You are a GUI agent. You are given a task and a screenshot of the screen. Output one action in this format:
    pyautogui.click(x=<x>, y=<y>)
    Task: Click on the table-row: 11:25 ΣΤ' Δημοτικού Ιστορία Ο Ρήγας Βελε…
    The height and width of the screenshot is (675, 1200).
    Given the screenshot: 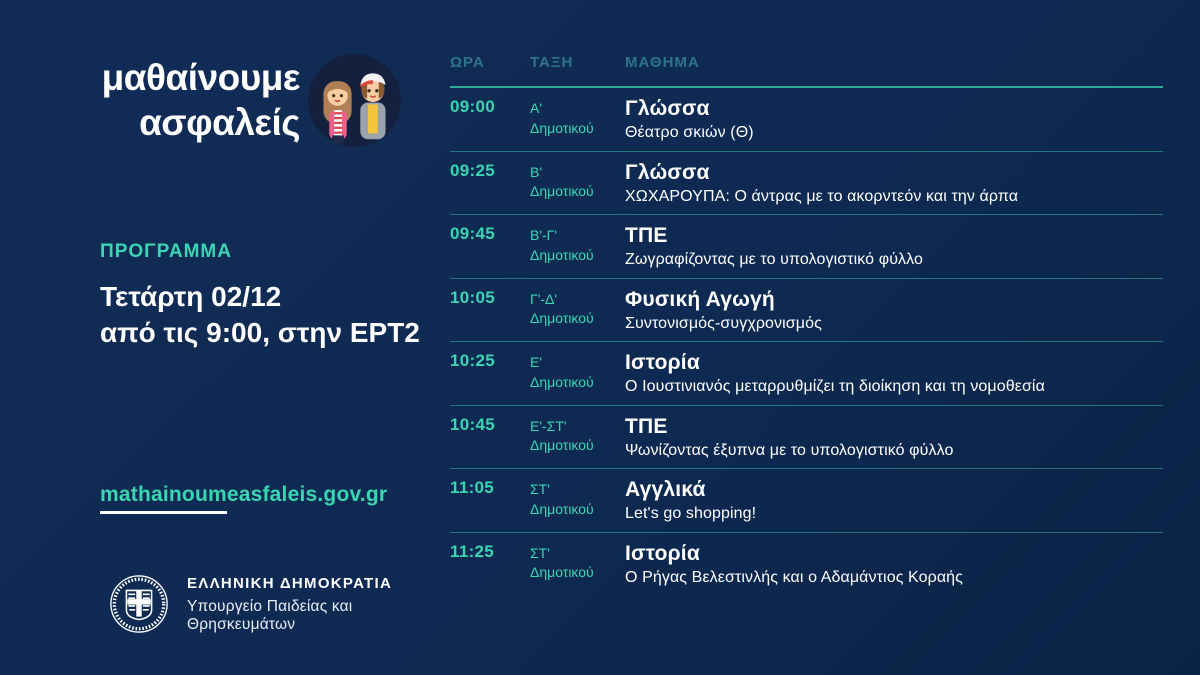 What is the action you would take?
    pyautogui.click(x=806, y=565)
    